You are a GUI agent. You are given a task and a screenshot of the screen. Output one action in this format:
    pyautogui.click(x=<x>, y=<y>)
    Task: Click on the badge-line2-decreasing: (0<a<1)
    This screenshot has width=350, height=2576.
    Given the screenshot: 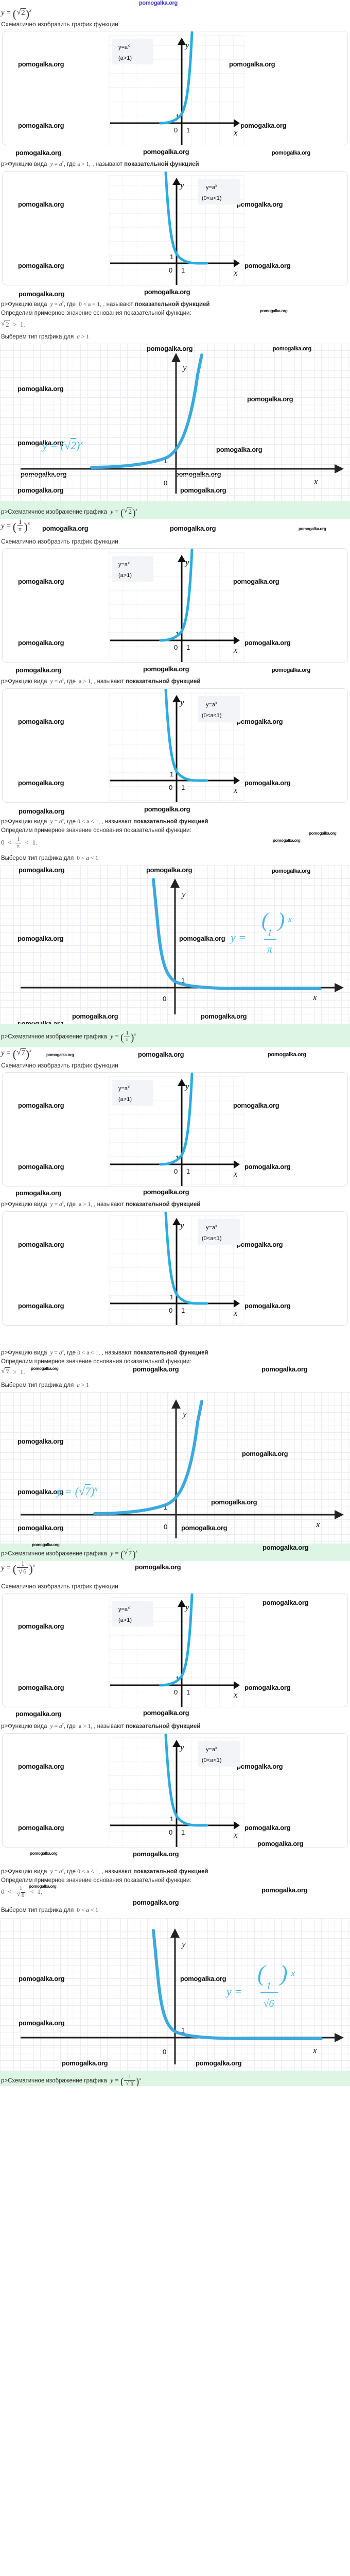 What is the action you would take?
    pyautogui.click(x=212, y=1760)
    